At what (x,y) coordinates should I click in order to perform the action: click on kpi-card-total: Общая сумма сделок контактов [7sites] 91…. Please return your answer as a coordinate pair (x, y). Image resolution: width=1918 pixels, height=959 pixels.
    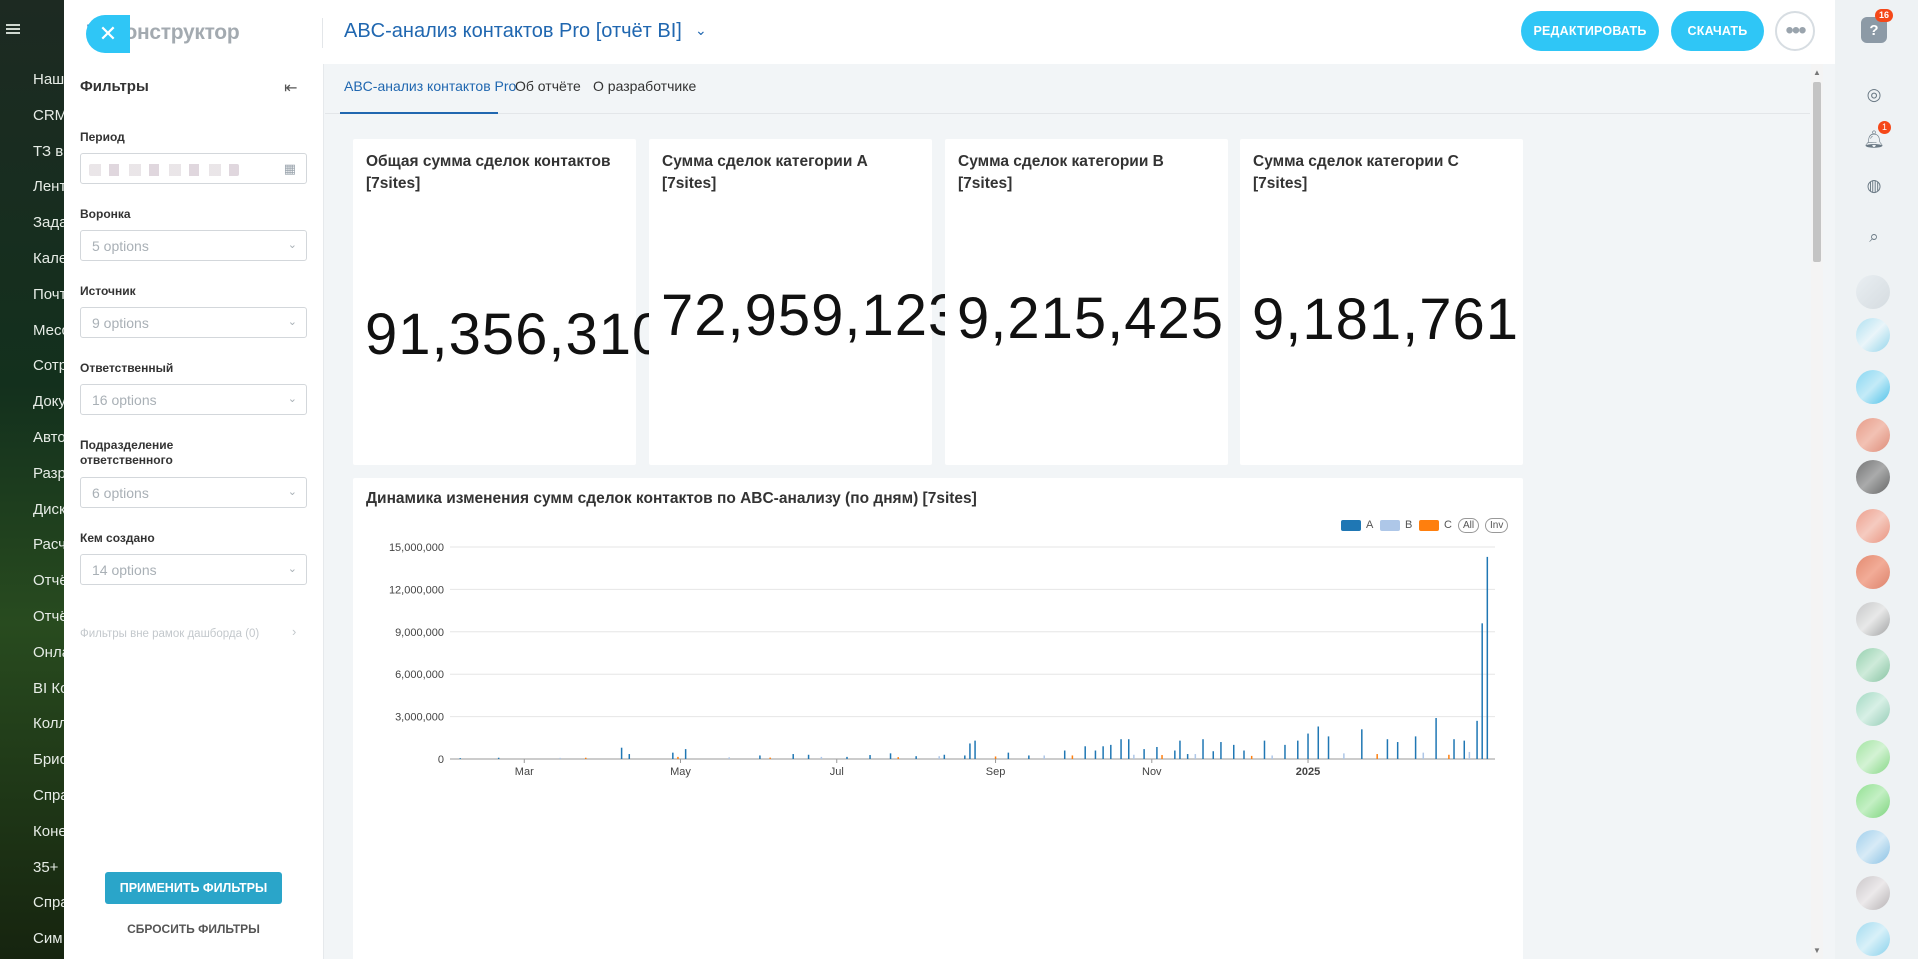
    Looking at the image, I should click on (508, 302).